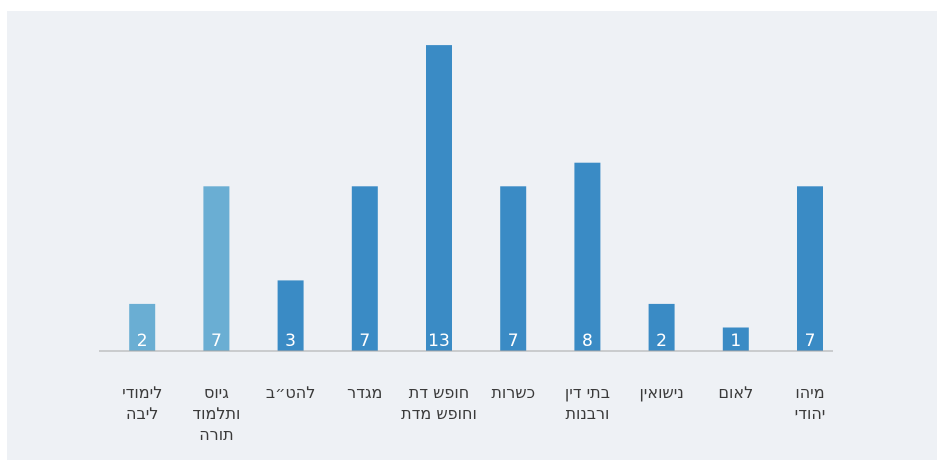  I want to click on category-label-line: ורבנות, so click(587, 413).